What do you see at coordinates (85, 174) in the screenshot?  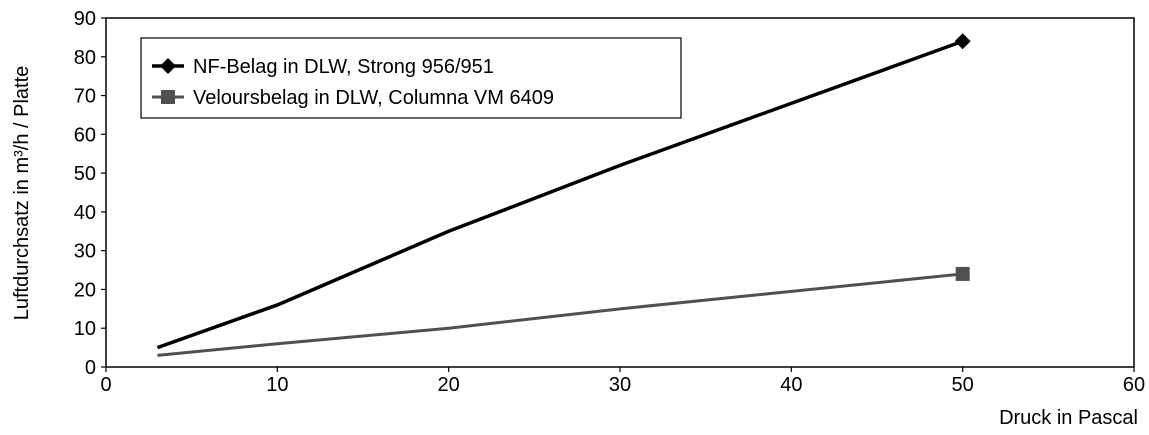 I see `y-tick-label: 50` at bounding box center [85, 174].